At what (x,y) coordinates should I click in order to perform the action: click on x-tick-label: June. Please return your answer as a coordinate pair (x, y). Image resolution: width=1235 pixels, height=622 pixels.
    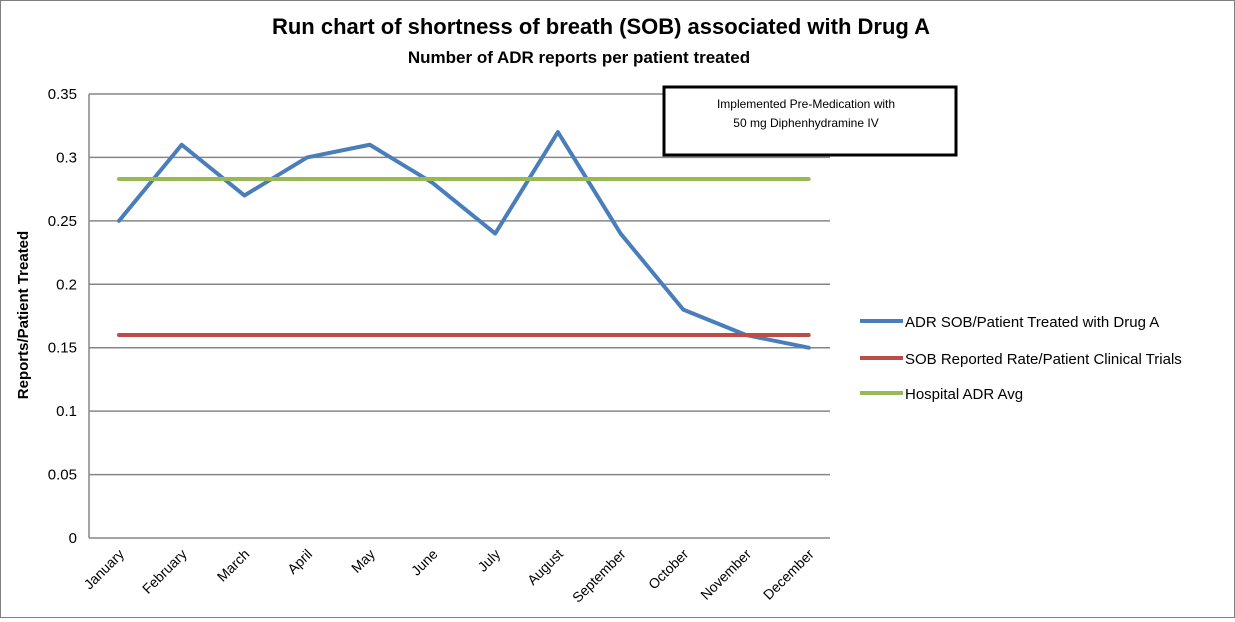
    Looking at the image, I should click on (424, 562).